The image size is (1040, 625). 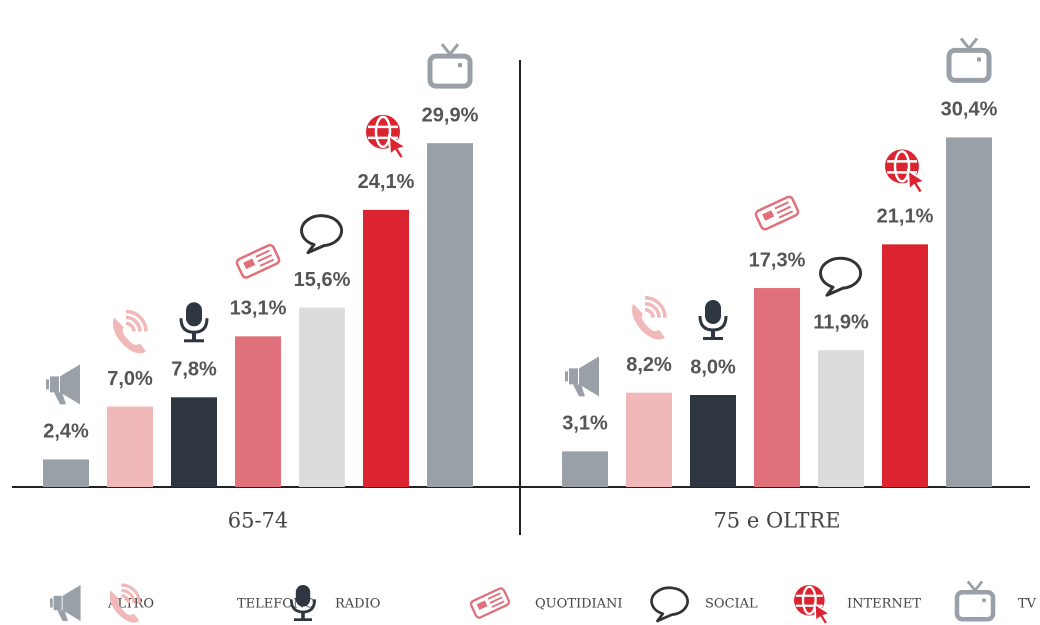 What do you see at coordinates (276, 604) in the screenshot?
I see `legend-label: TELEFONO` at bounding box center [276, 604].